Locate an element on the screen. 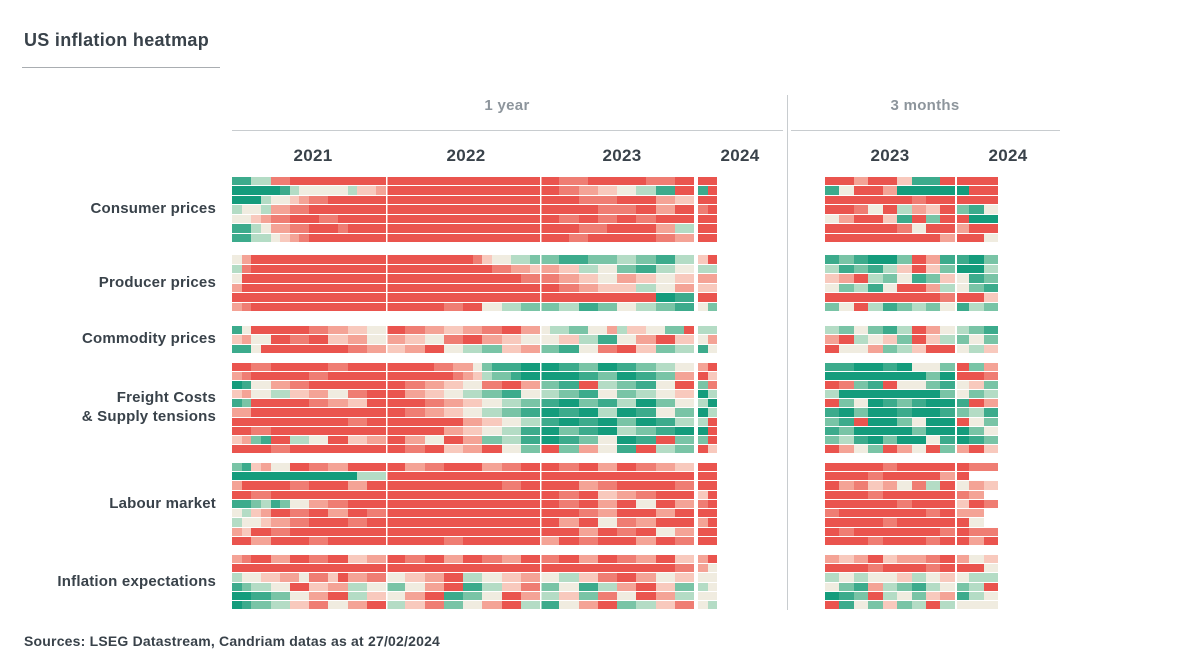 The image size is (1200, 663). year-label-3m-2023: 2023 is located at coordinates (890, 155).